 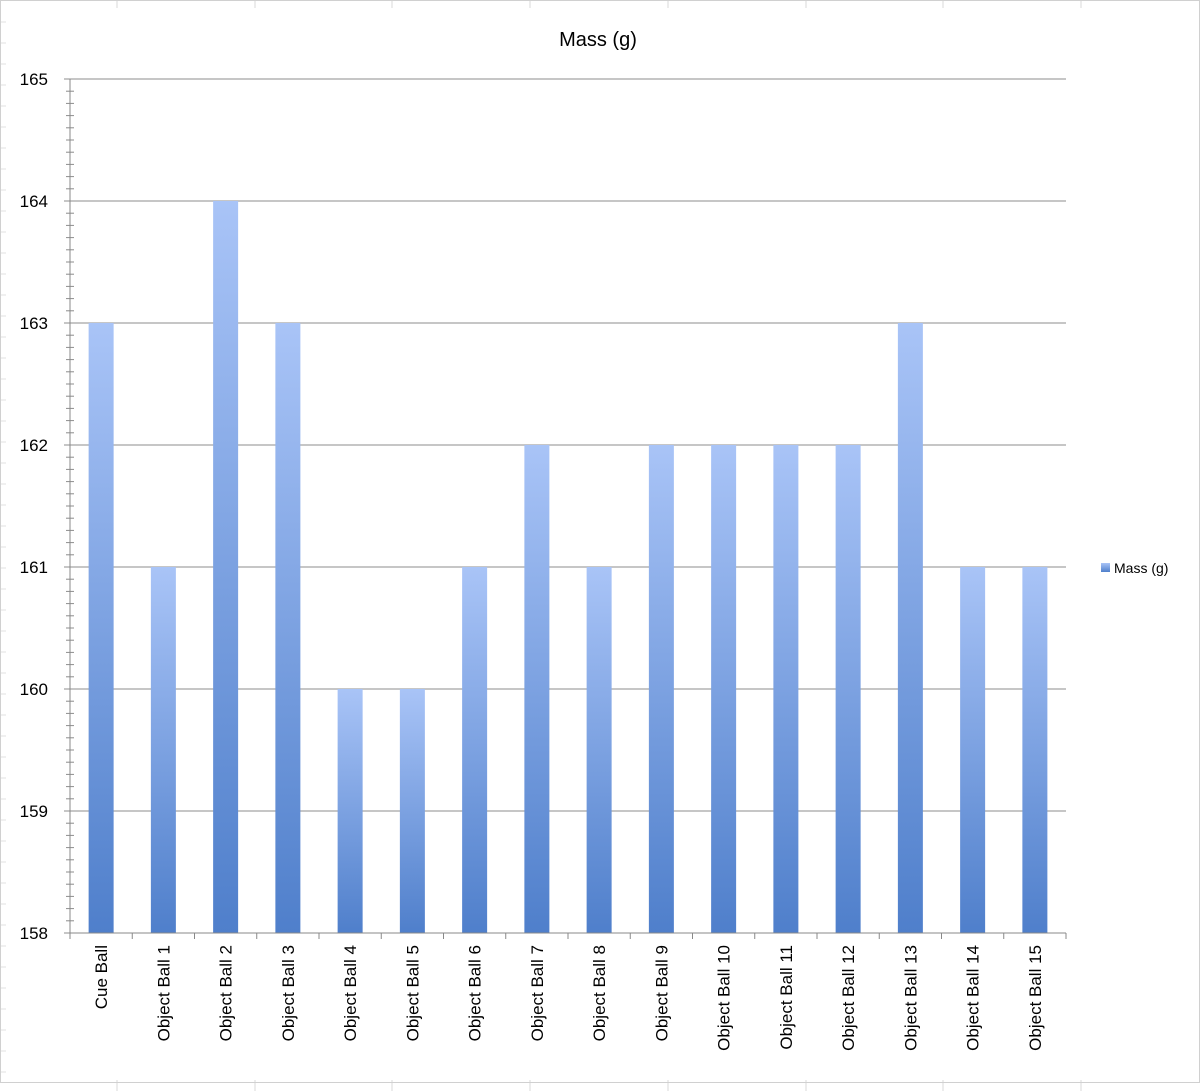 What do you see at coordinates (910, 998) in the screenshot?
I see `x-tick-label: Object Ball 13` at bounding box center [910, 998].